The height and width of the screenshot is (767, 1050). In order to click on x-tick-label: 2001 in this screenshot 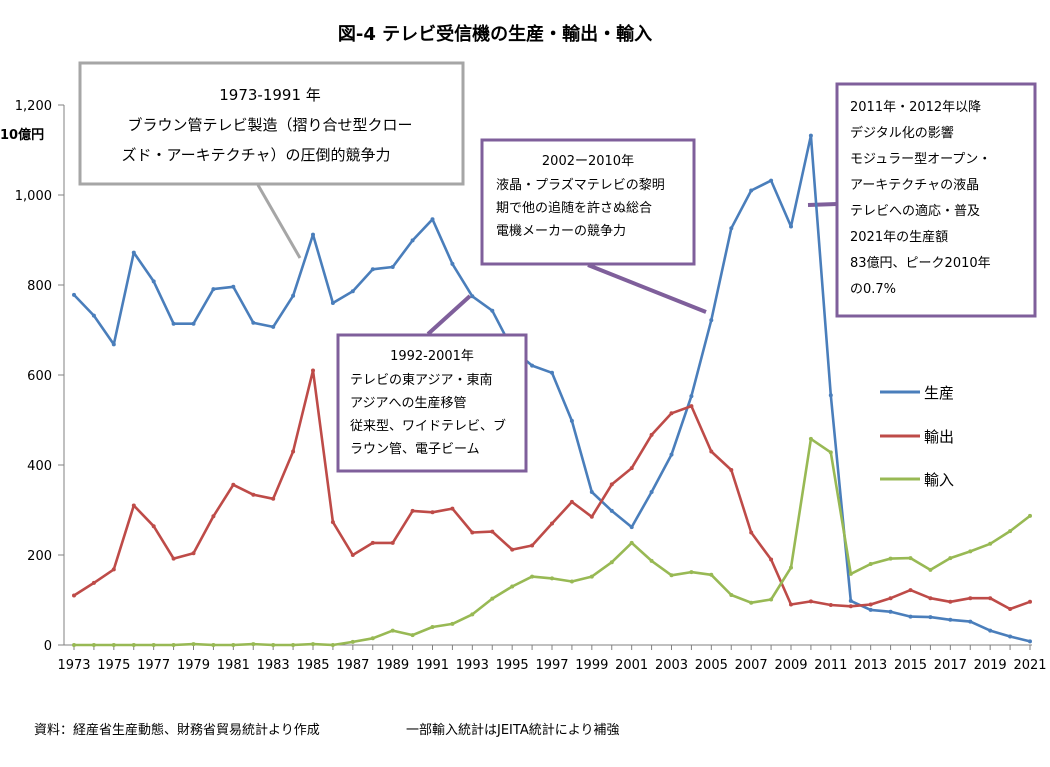, I will do `click(631, 665)`.